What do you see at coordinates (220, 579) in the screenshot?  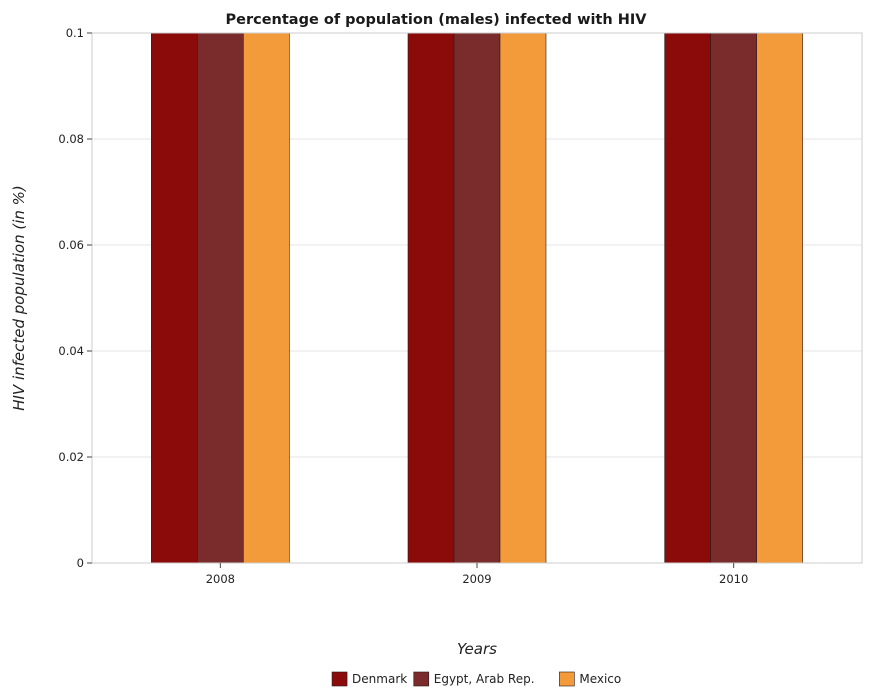 I see `x-tick-label: 2008` at bounding box center [220, 579].